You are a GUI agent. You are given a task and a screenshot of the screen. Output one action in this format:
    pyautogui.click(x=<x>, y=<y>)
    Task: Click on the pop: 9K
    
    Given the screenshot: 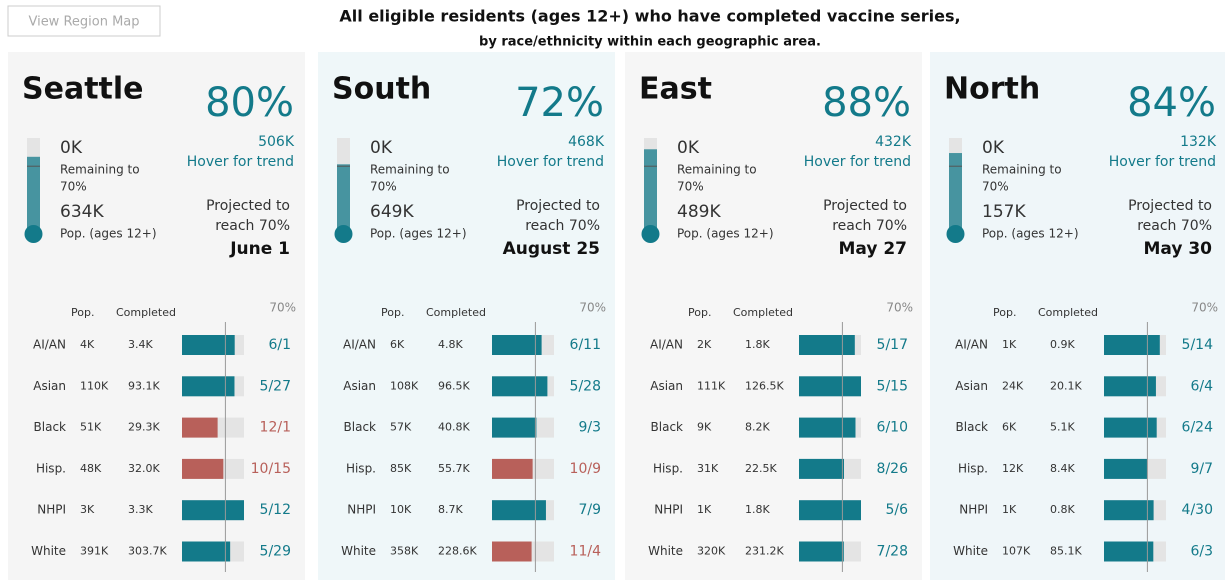 What is the action you would take?
    pyautogui.click(x=704, y=427)
    